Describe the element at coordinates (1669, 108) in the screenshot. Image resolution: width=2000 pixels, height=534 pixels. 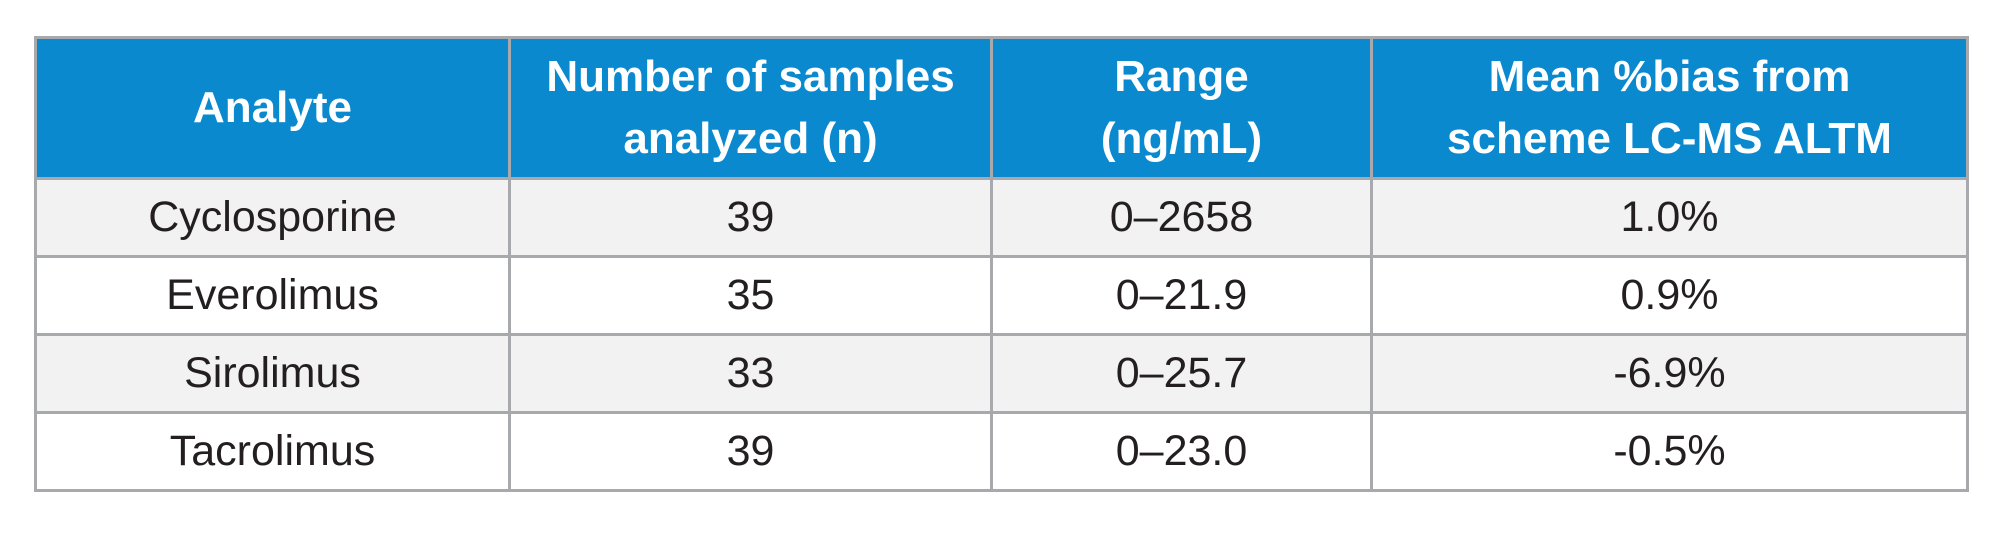
I see `header-mean-bias: Mean %bias from scheme LC-MS ALTM` at that location.